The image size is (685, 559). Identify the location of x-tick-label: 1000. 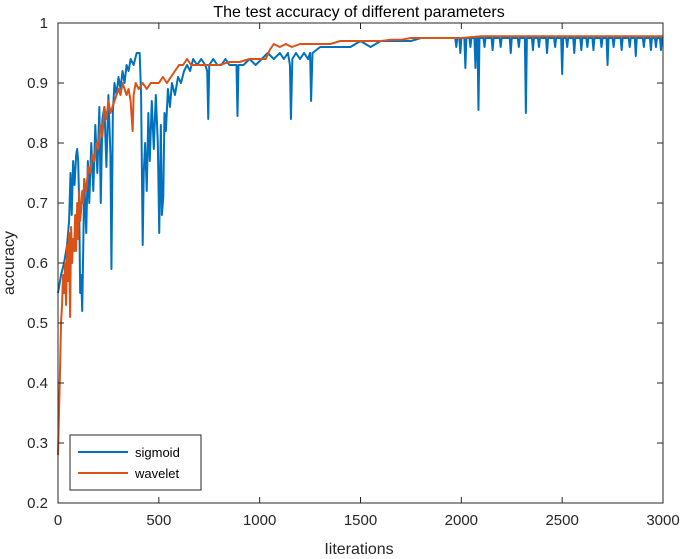
(259, 520).